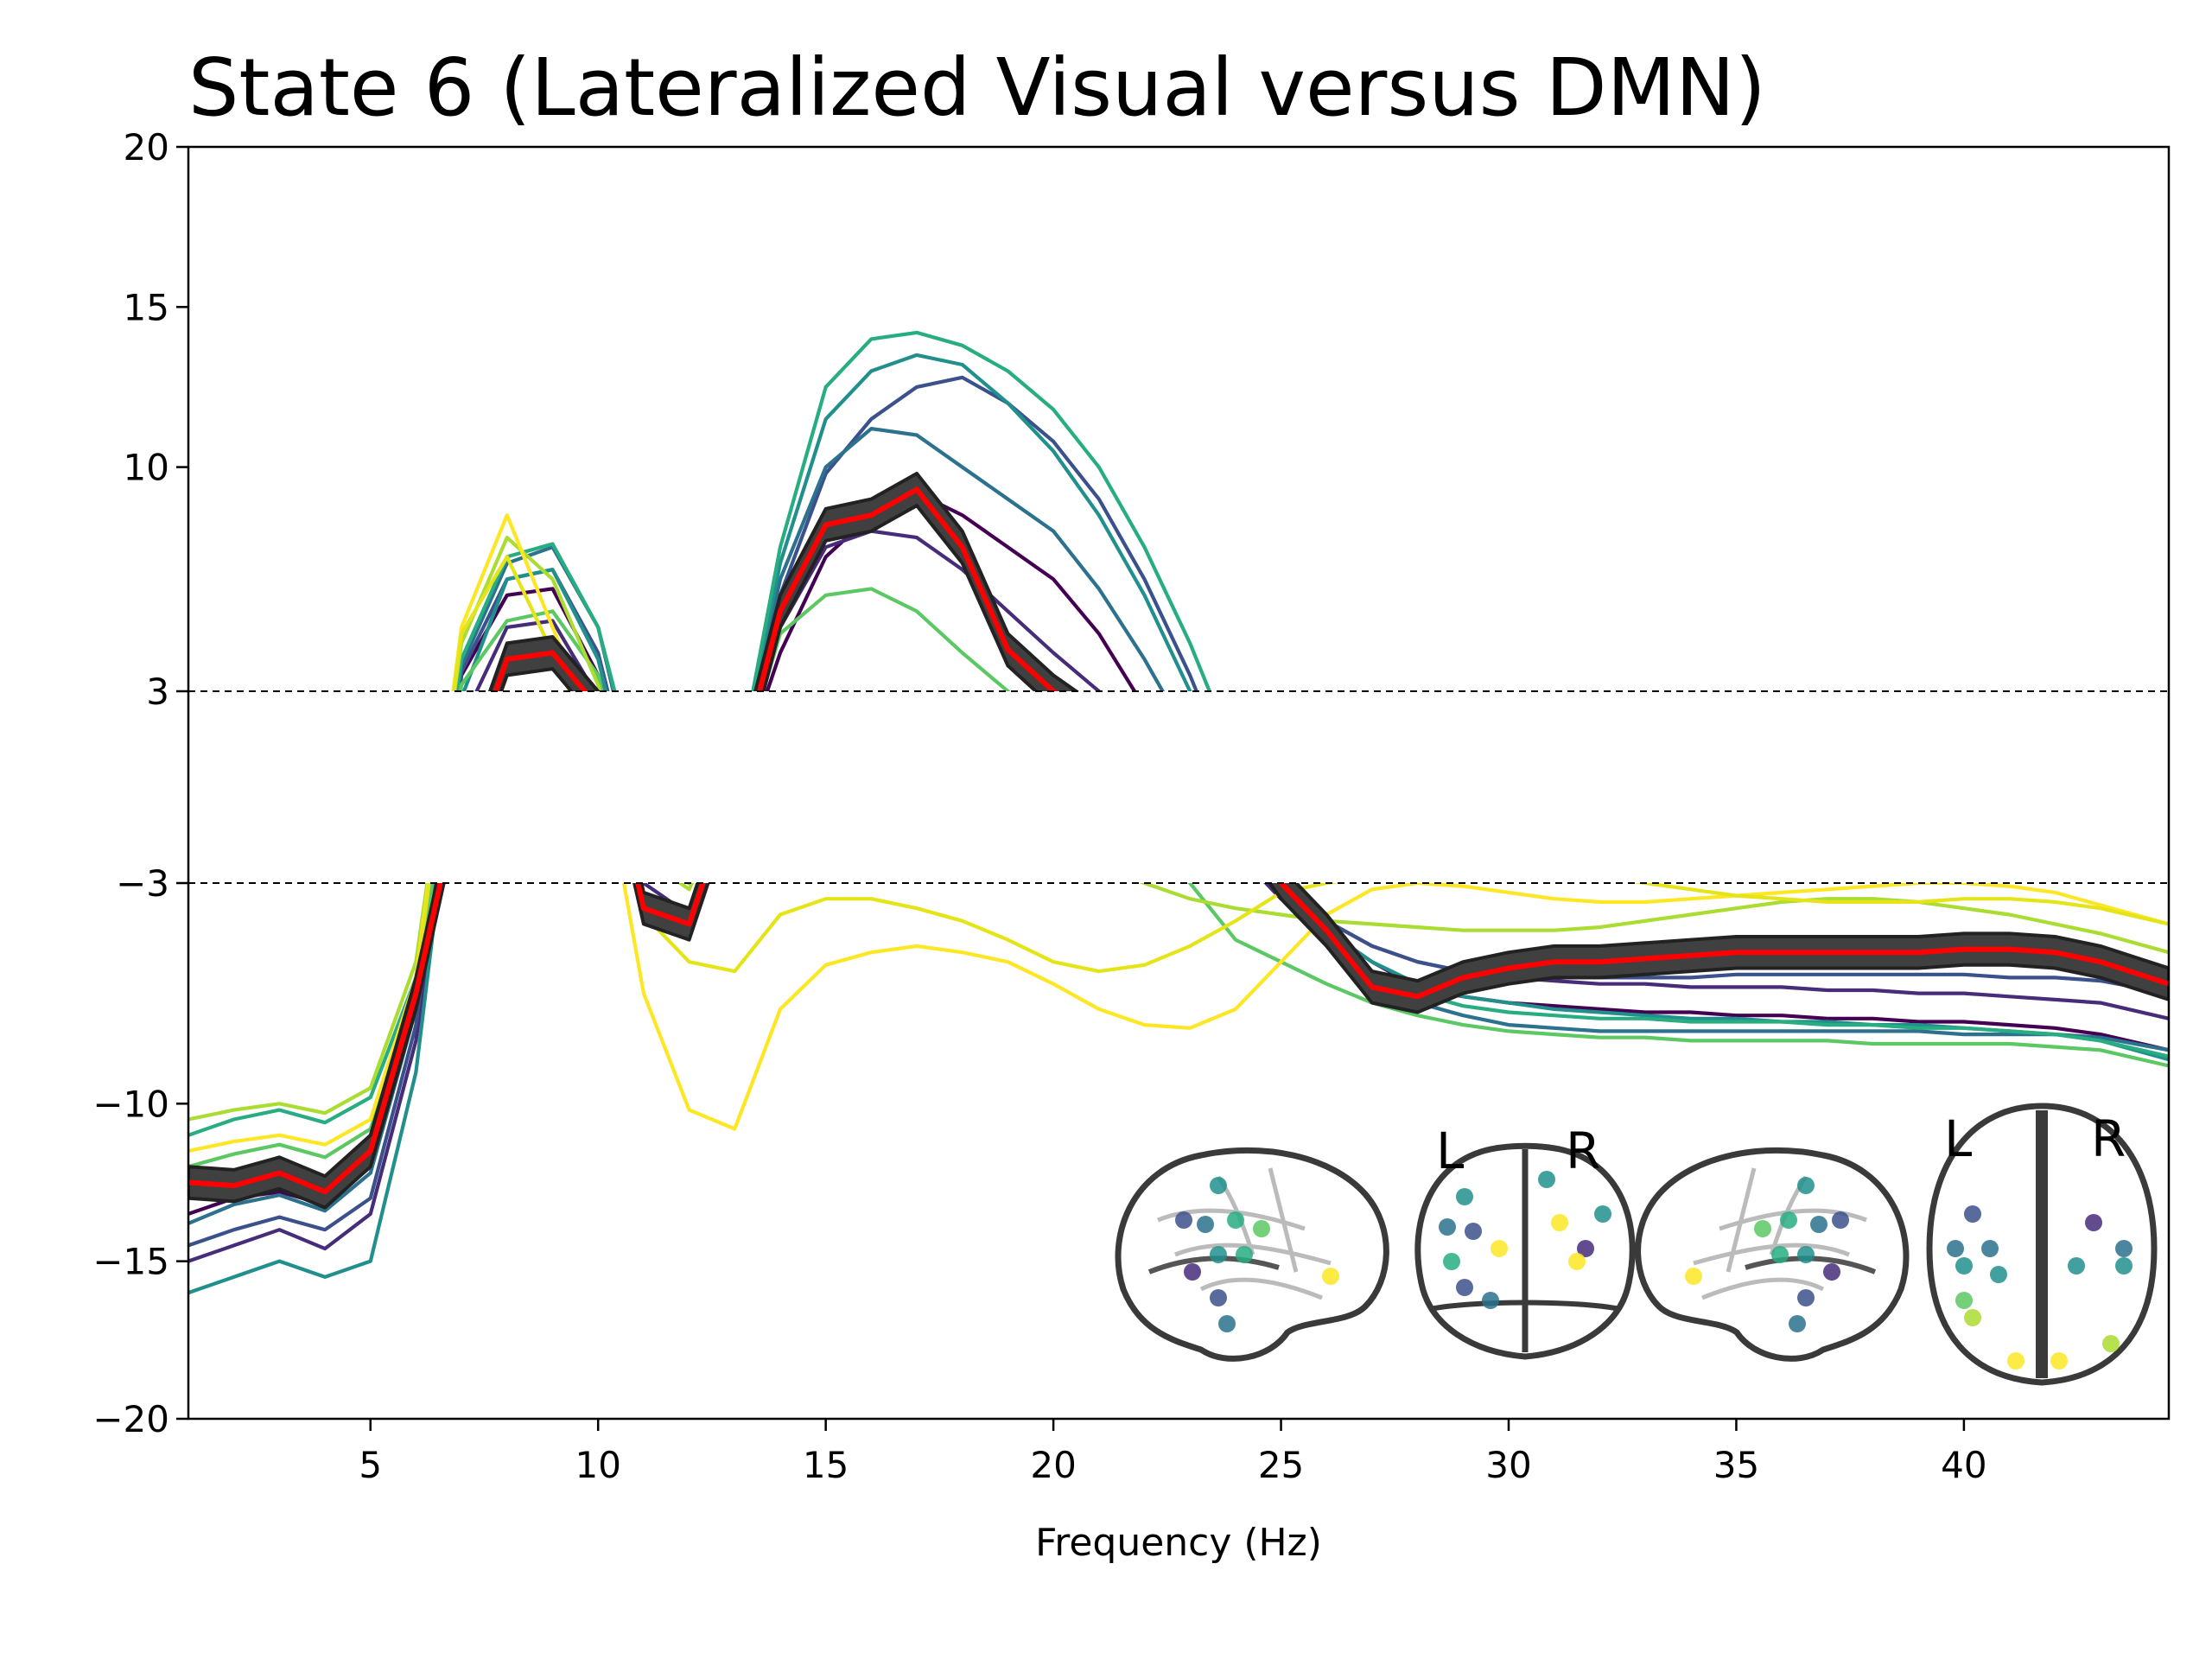 The image size is (2212, 1659). What do you see at coordinates (146, 147) in the screenshot?
I see `y-tick-label: 20` at bounding box center [146, 147].